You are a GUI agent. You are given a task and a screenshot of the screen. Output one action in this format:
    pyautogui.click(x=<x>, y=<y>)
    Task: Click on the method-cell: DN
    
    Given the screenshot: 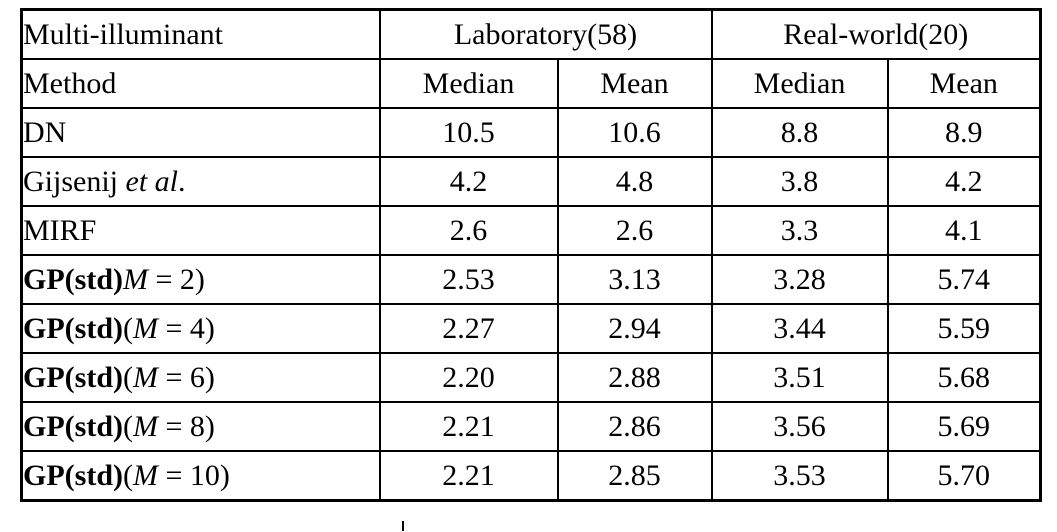 What is the action you would take?
    pyautogui.click(x=200, y=132)
    